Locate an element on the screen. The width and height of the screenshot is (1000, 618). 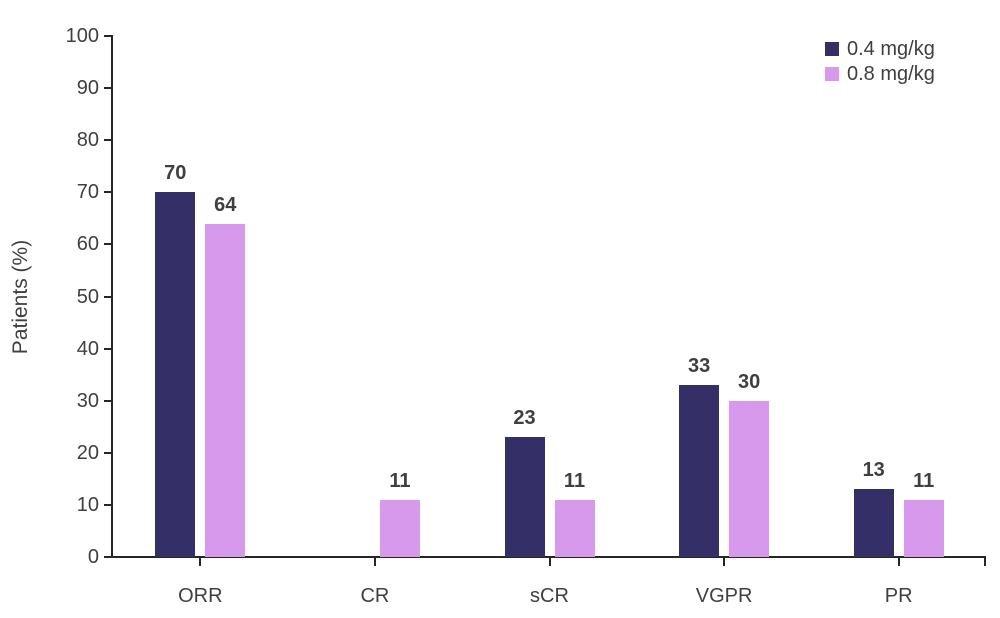
bar-value-label: 70 is located at coordinates (175, 173).